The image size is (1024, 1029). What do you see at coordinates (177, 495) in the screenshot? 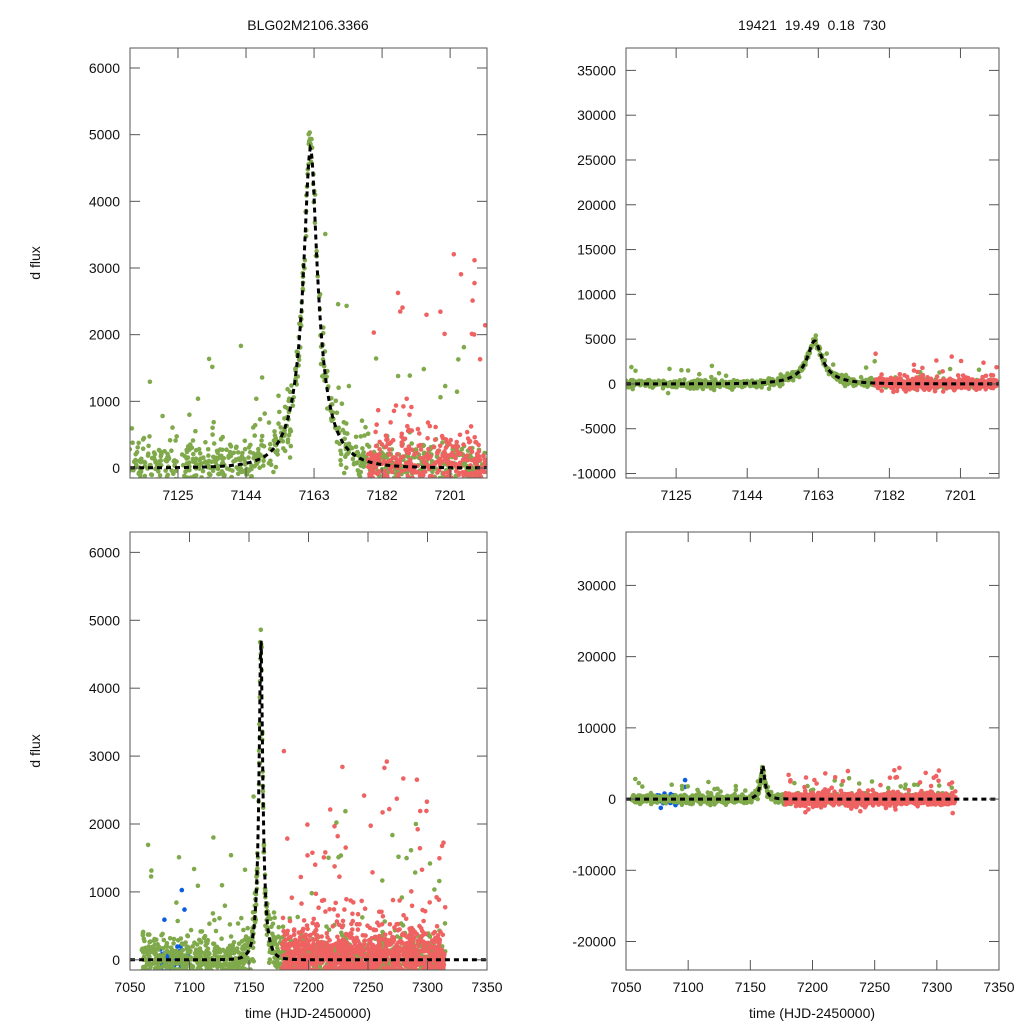
I see `x-tick-label: 7125` at bounding box center [177, 495].